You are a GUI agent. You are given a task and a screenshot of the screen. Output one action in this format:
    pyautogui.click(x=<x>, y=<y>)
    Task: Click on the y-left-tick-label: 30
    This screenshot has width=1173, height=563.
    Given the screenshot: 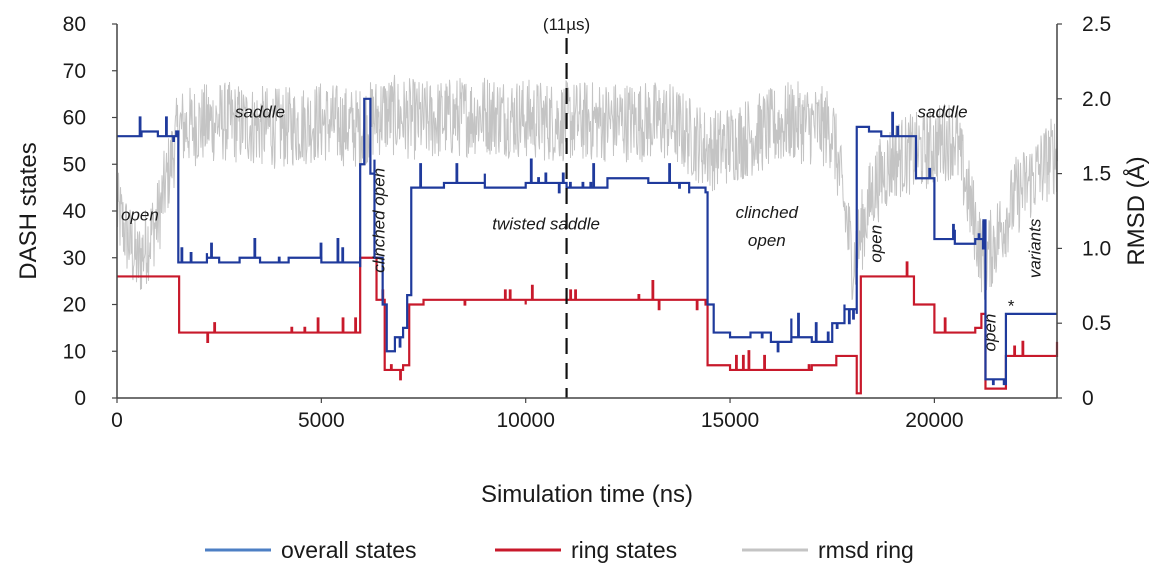 What is the action you would take?
    pyautogui.click(x=74, y=258)
    